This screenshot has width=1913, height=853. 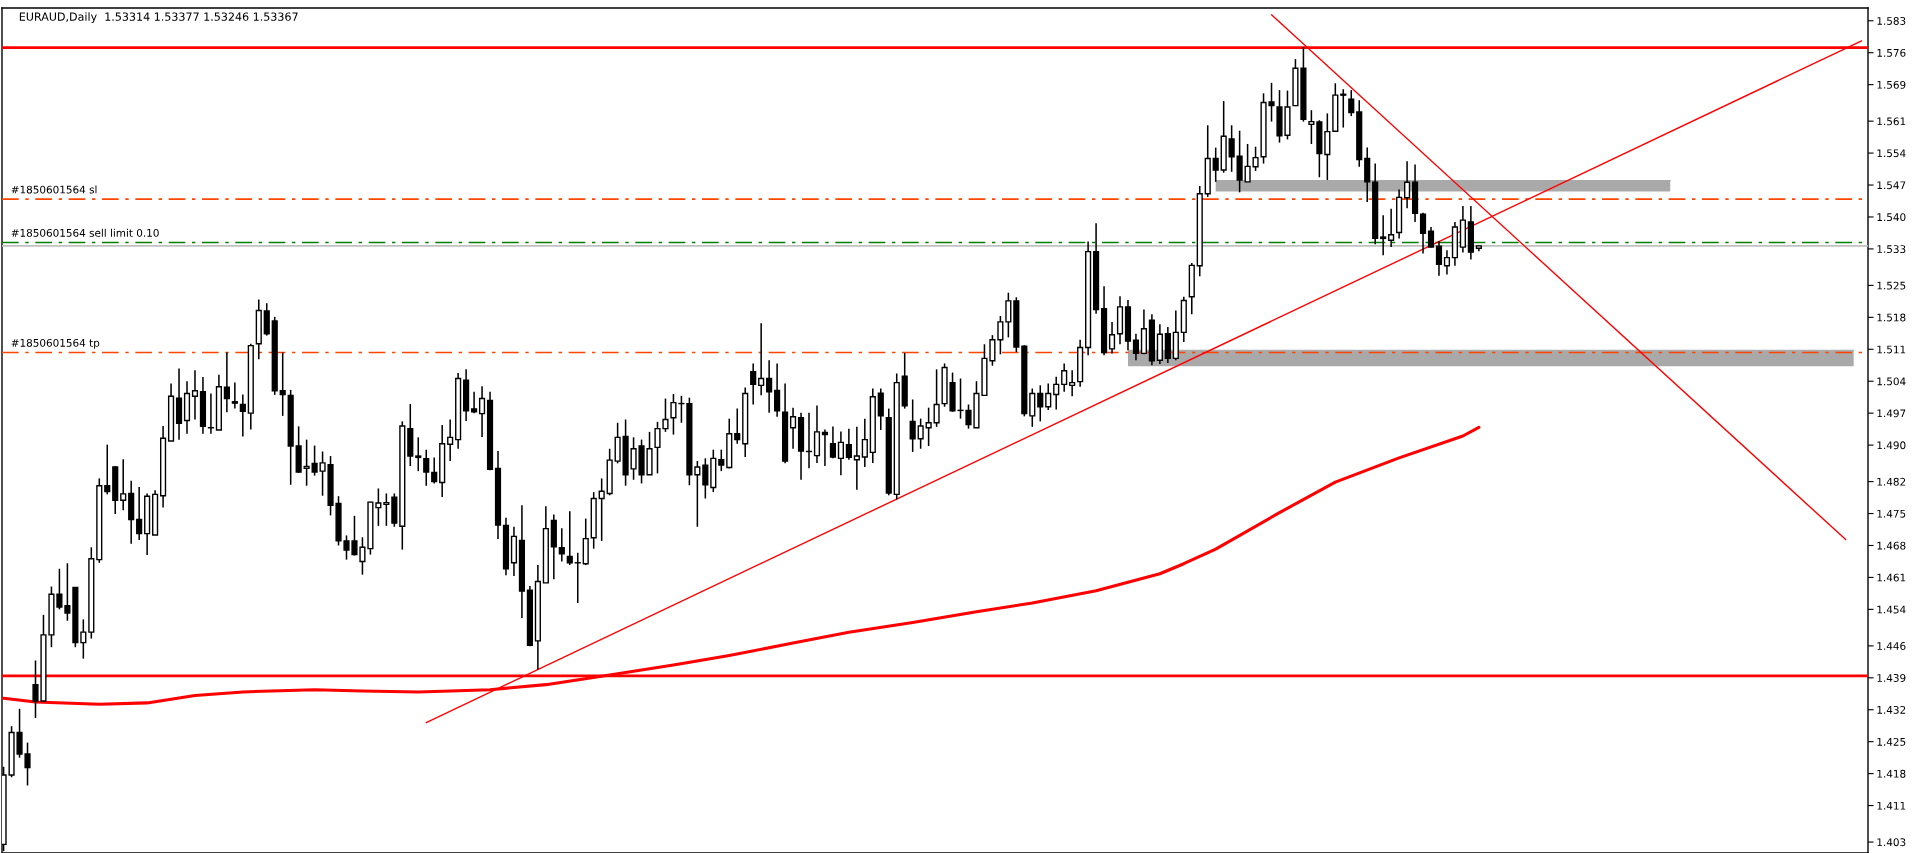 What do you see at coordinates (1891, 741) in the screenshot?
I see `y-tick-label: 1.425` at bounding box center [1891, 741].